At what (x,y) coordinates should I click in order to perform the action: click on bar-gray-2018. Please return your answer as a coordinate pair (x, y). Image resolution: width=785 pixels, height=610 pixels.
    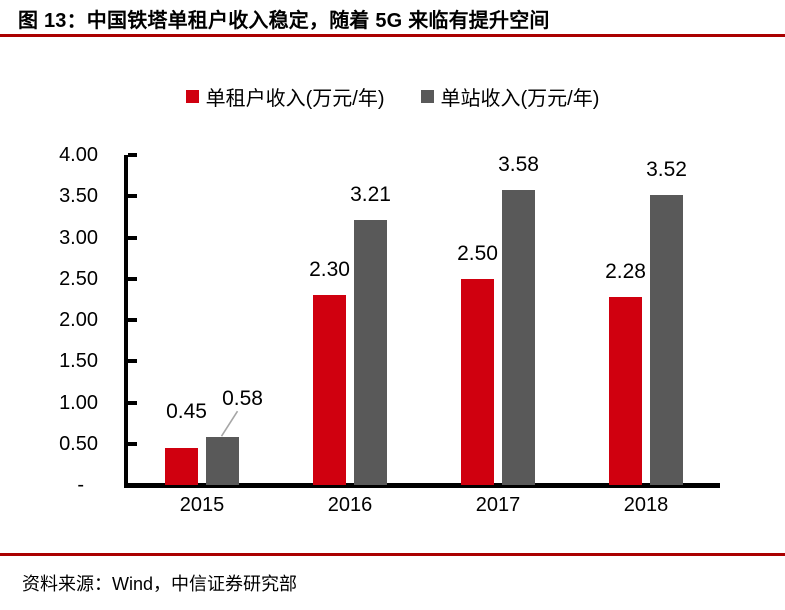
    Looking at the image, I should click on (666, 339).